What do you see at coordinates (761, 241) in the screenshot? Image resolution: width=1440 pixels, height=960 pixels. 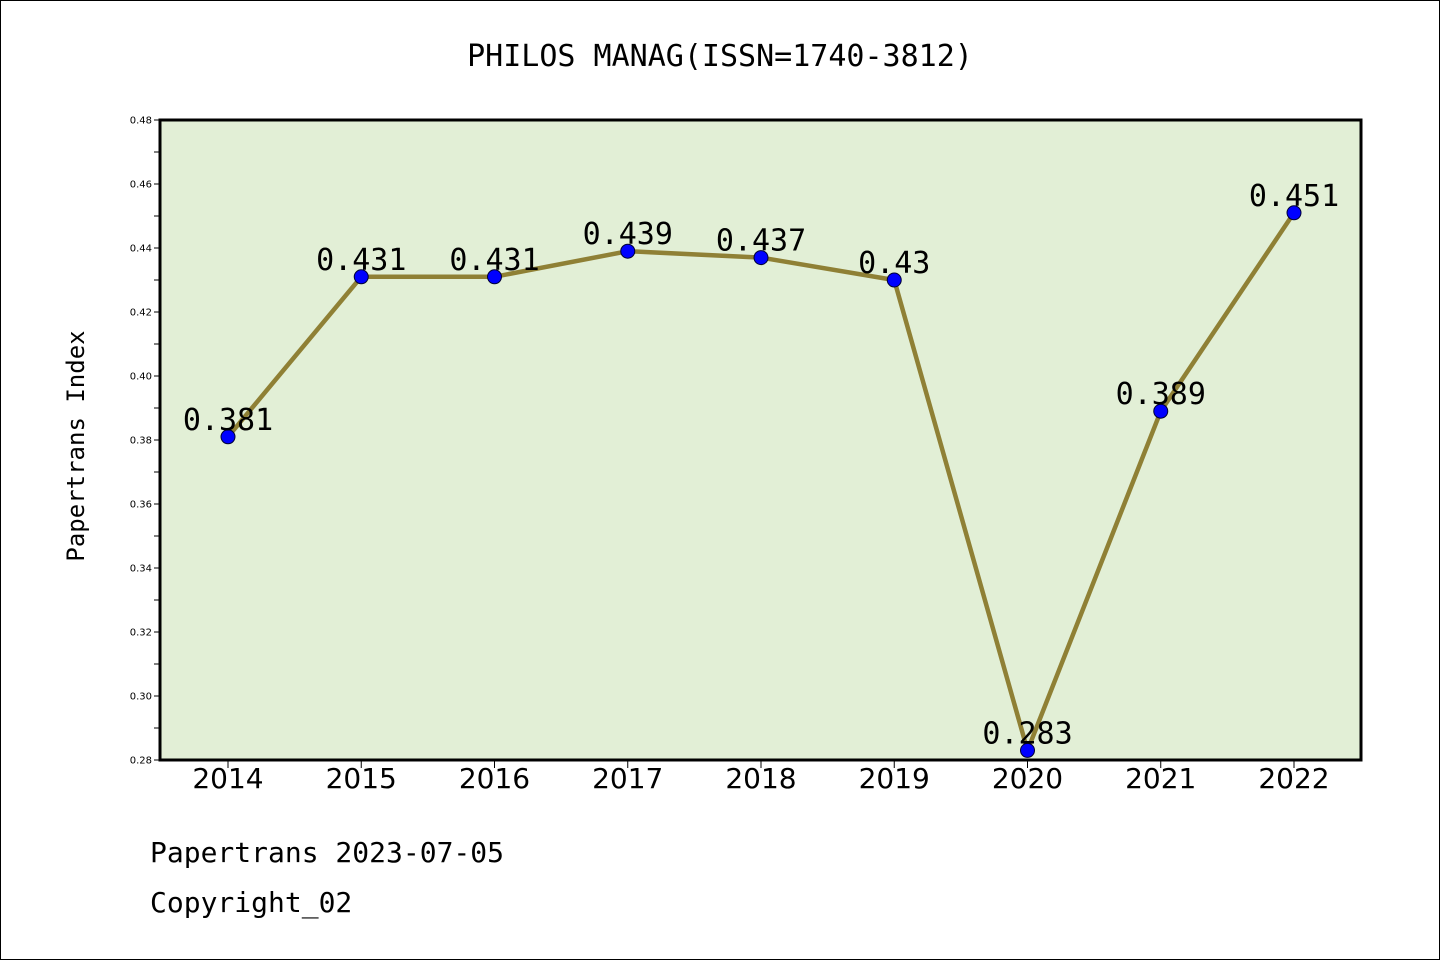 I see `data-label: 0.437` at bounding box center [761, 241].